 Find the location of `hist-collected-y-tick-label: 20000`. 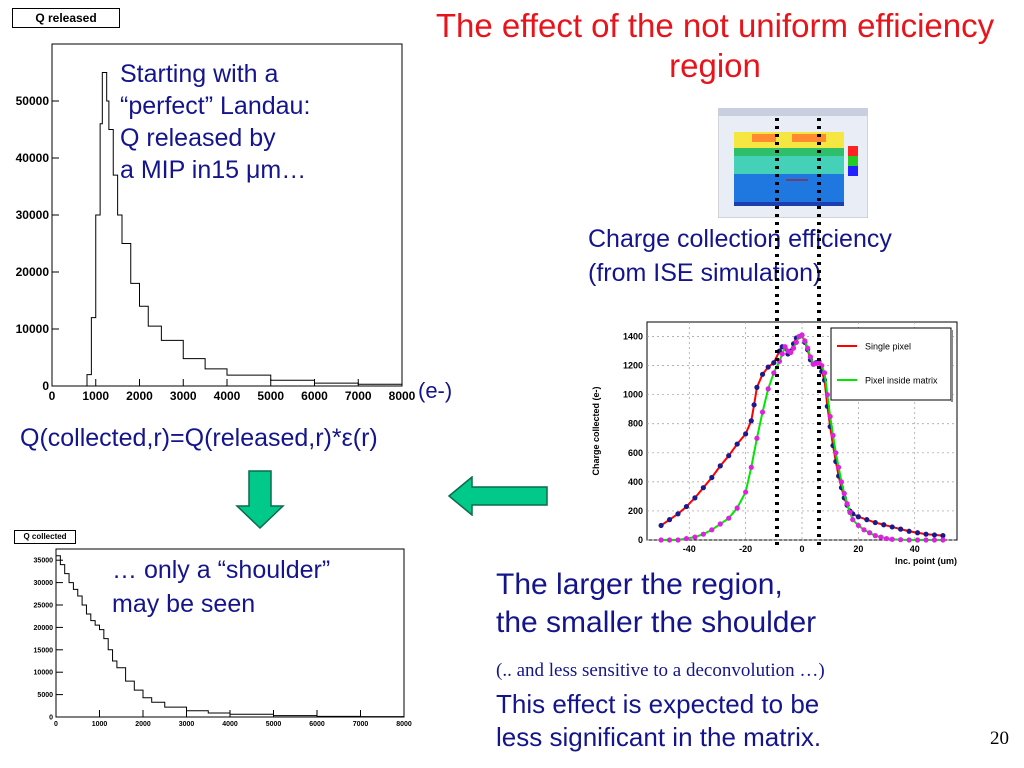

hist-collected-y-tick-label: 20000 is located at coordinates (44, 628).